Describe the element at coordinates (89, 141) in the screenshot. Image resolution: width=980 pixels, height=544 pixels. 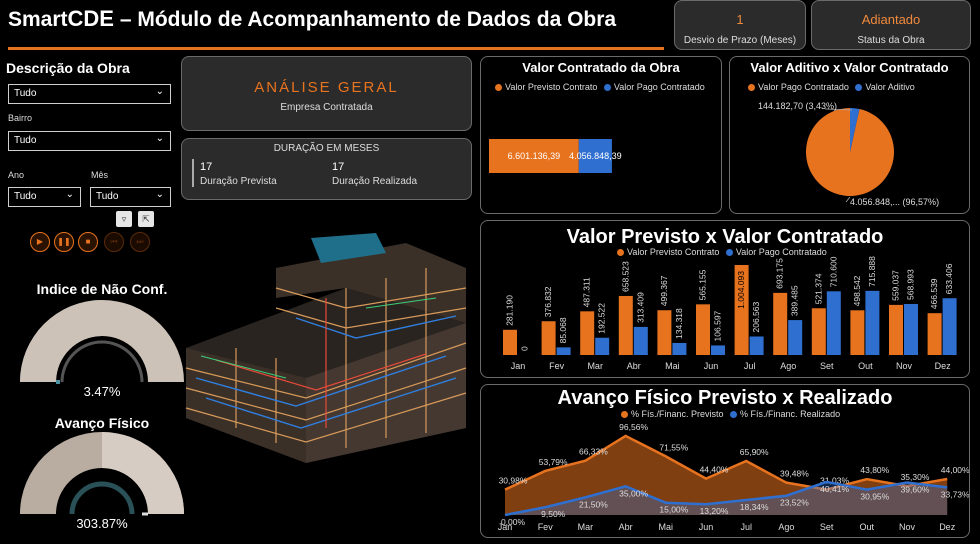
I see `bairro-dropdown: Tudo ⌄` at that location.